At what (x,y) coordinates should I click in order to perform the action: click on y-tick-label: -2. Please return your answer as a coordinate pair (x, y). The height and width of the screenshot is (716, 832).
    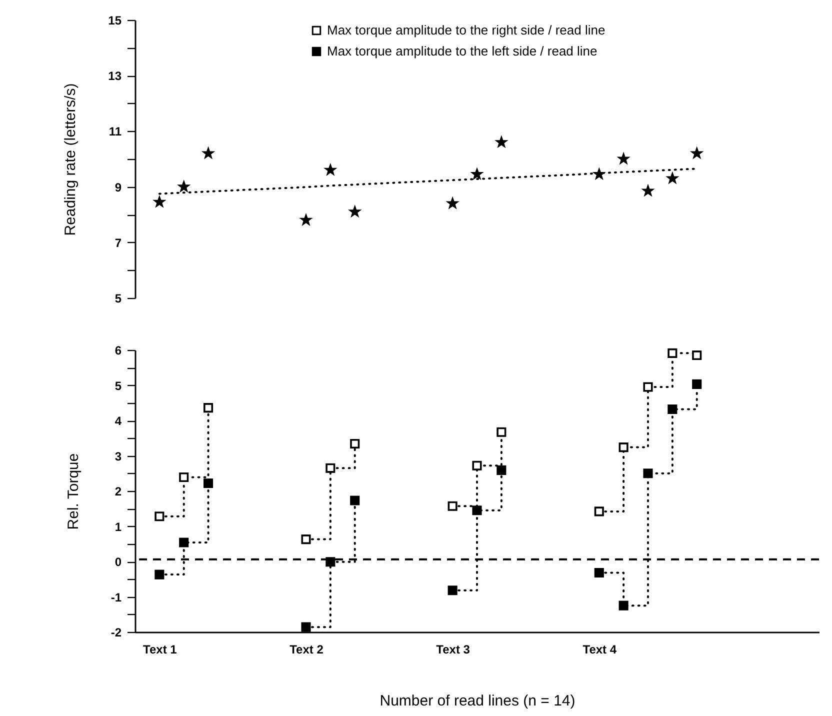
    Looking at the image, I should click on (116, 633).